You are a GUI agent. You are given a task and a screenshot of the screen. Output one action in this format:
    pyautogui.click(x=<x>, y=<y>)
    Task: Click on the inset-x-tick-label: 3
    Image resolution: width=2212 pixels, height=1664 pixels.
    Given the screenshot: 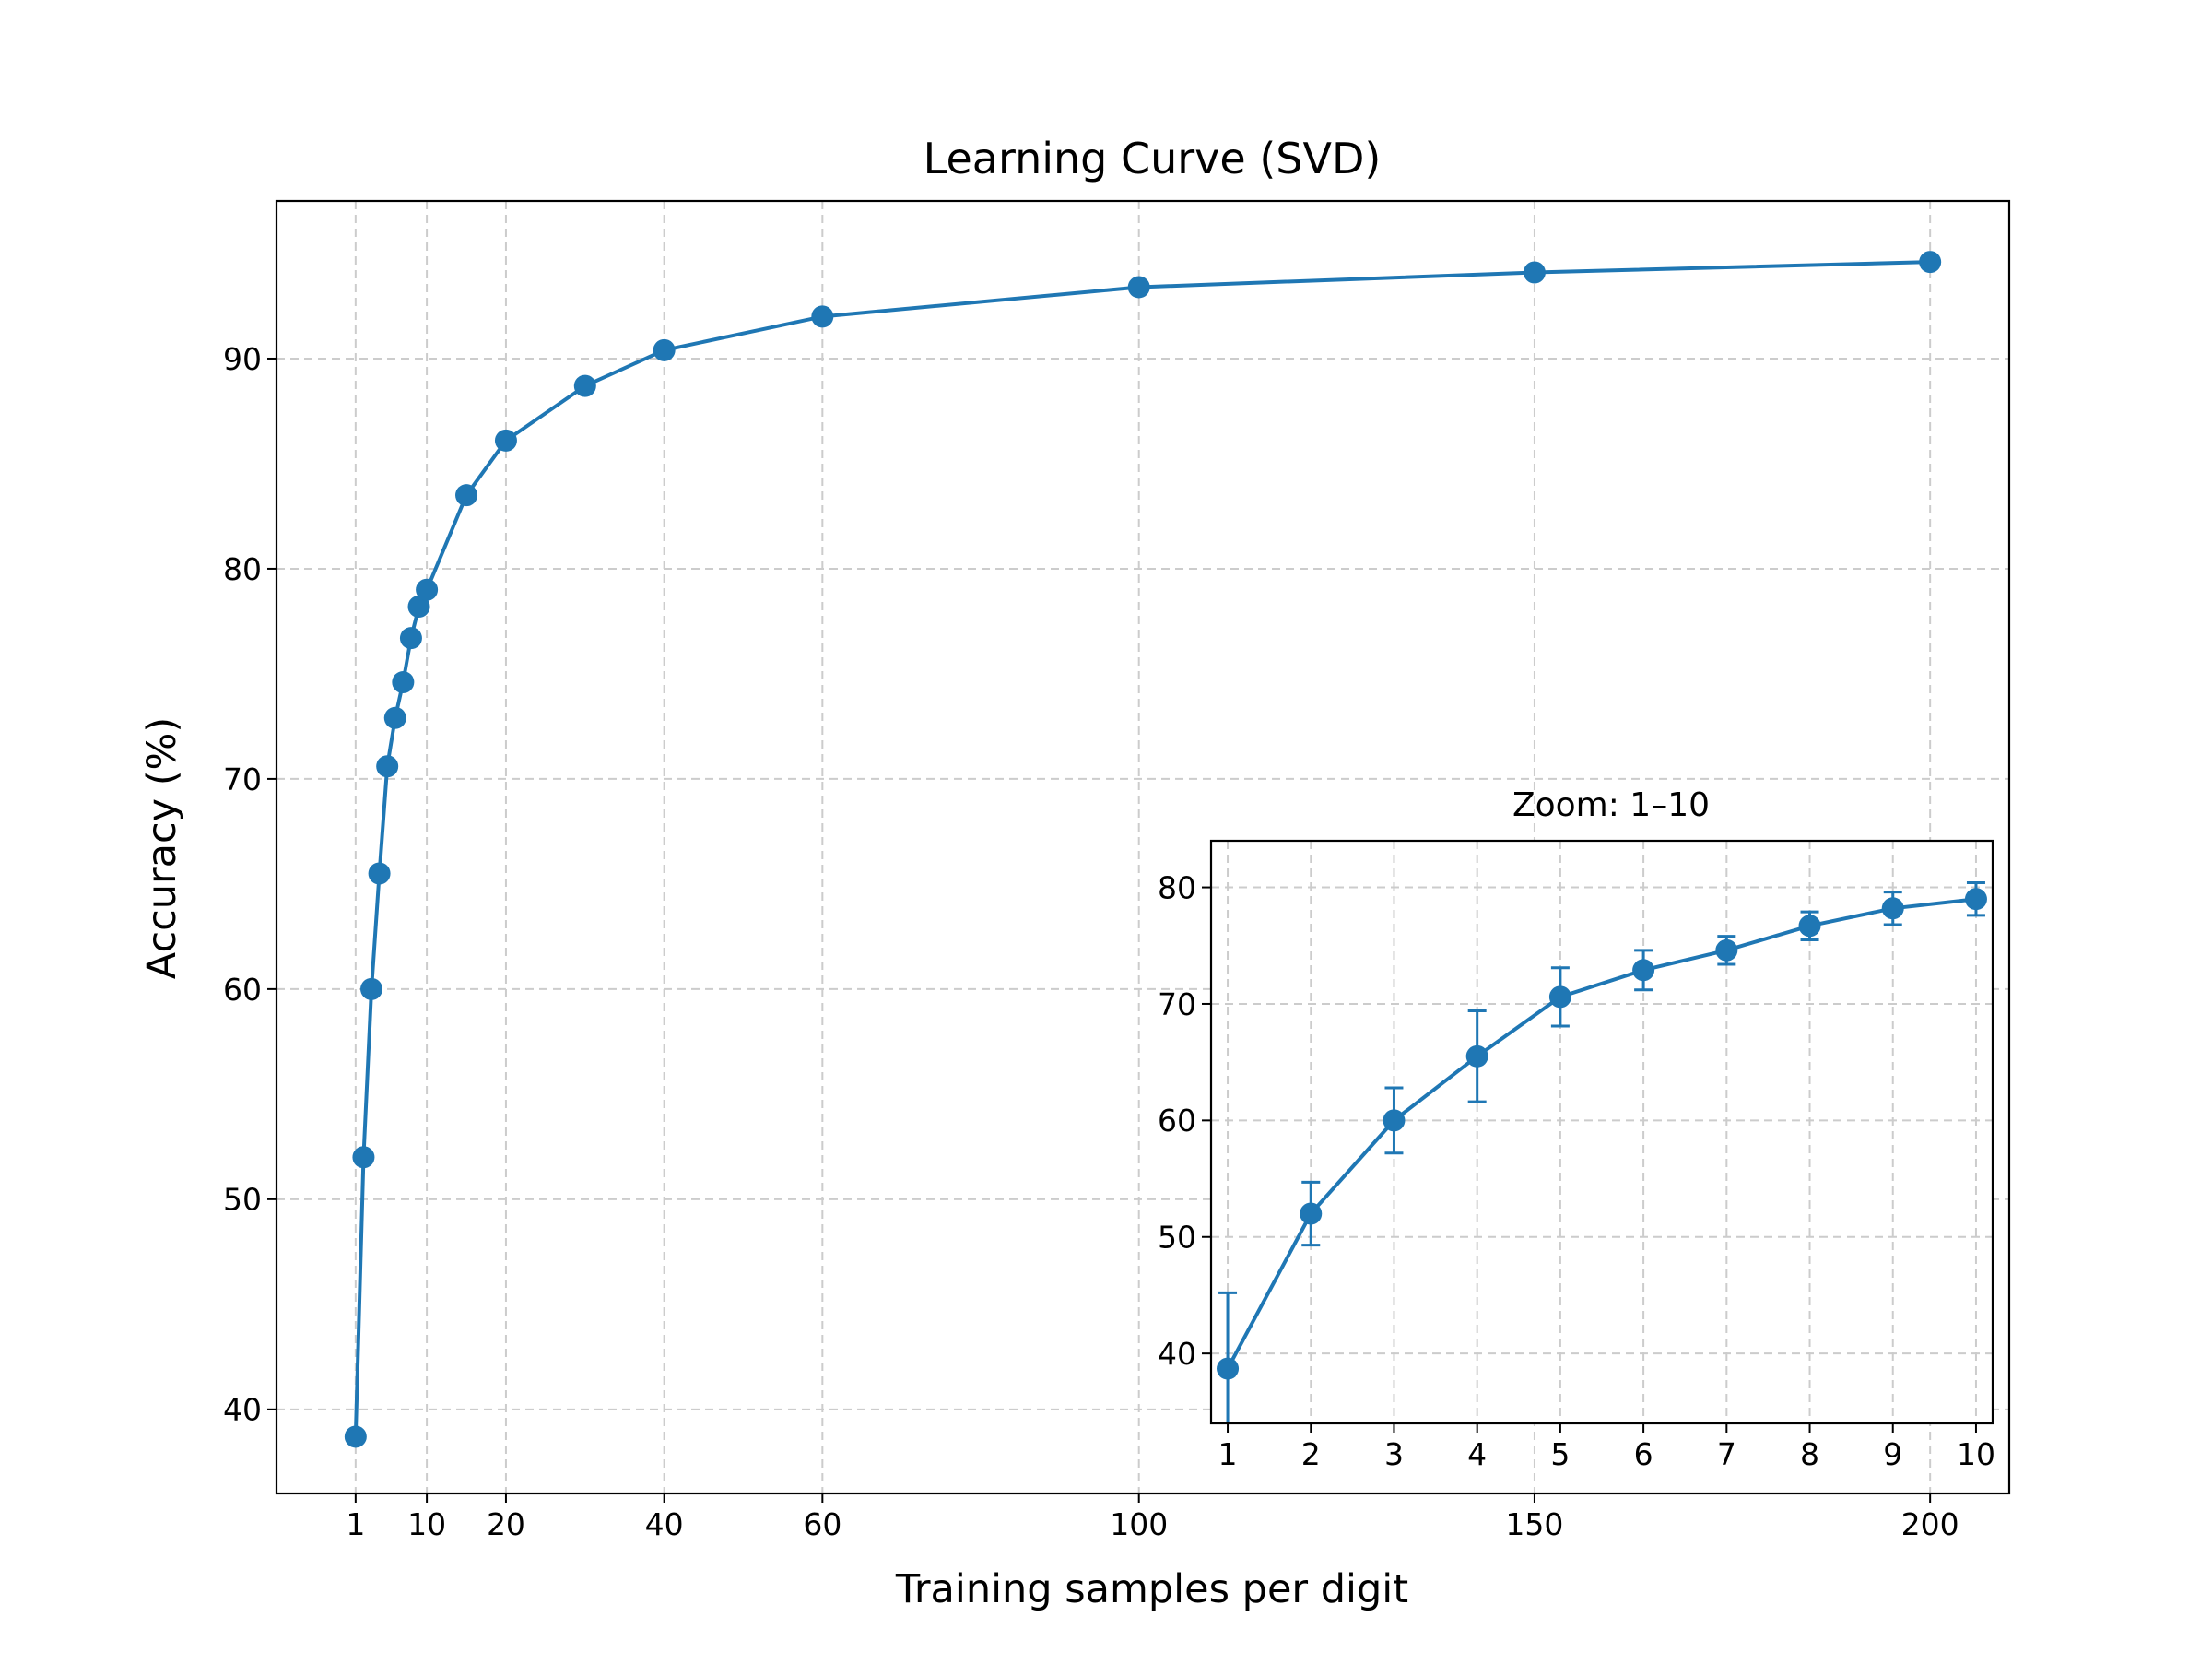 What is the action you would take?
    pyautogui.click(x=1394, y=1454)
    